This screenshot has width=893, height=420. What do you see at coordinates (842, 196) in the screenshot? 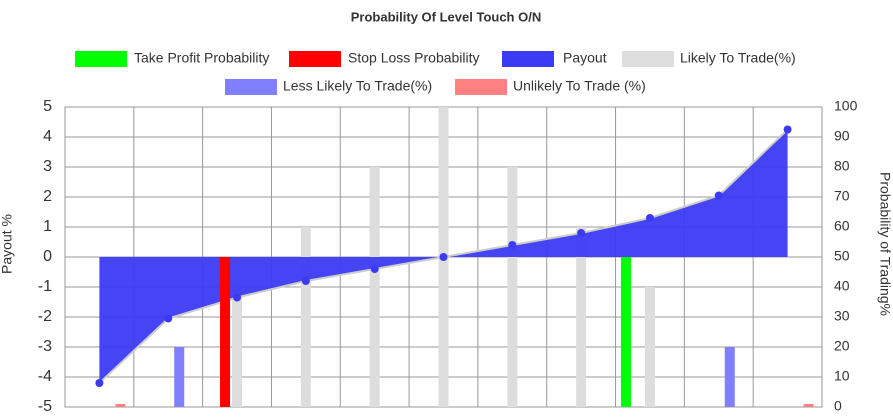
I see `y2-tick-label: 70` at bounding box center [842, 196].